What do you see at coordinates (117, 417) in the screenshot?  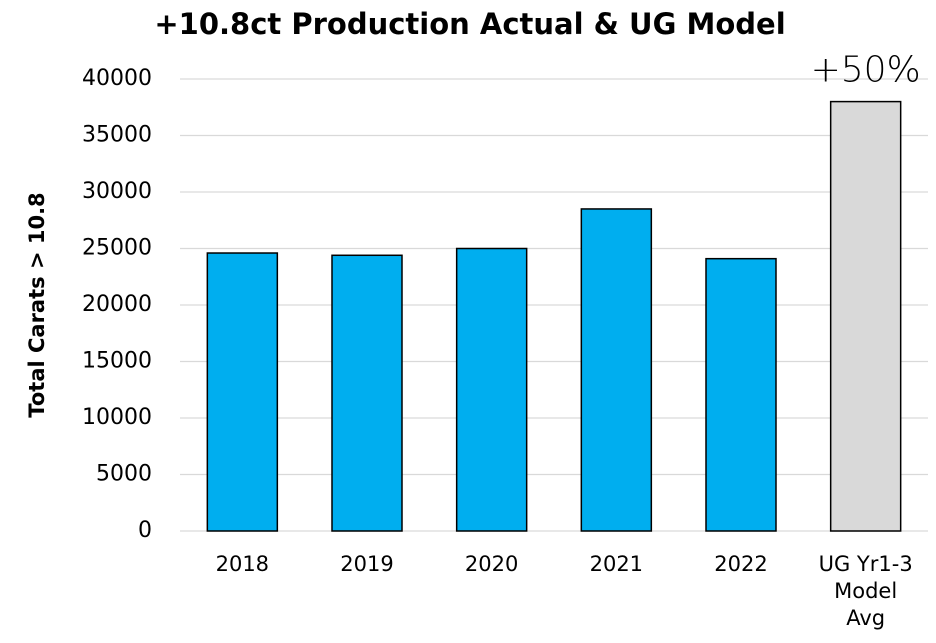 I see `y-tick-label: 10000` at bounding box center [117, 417].